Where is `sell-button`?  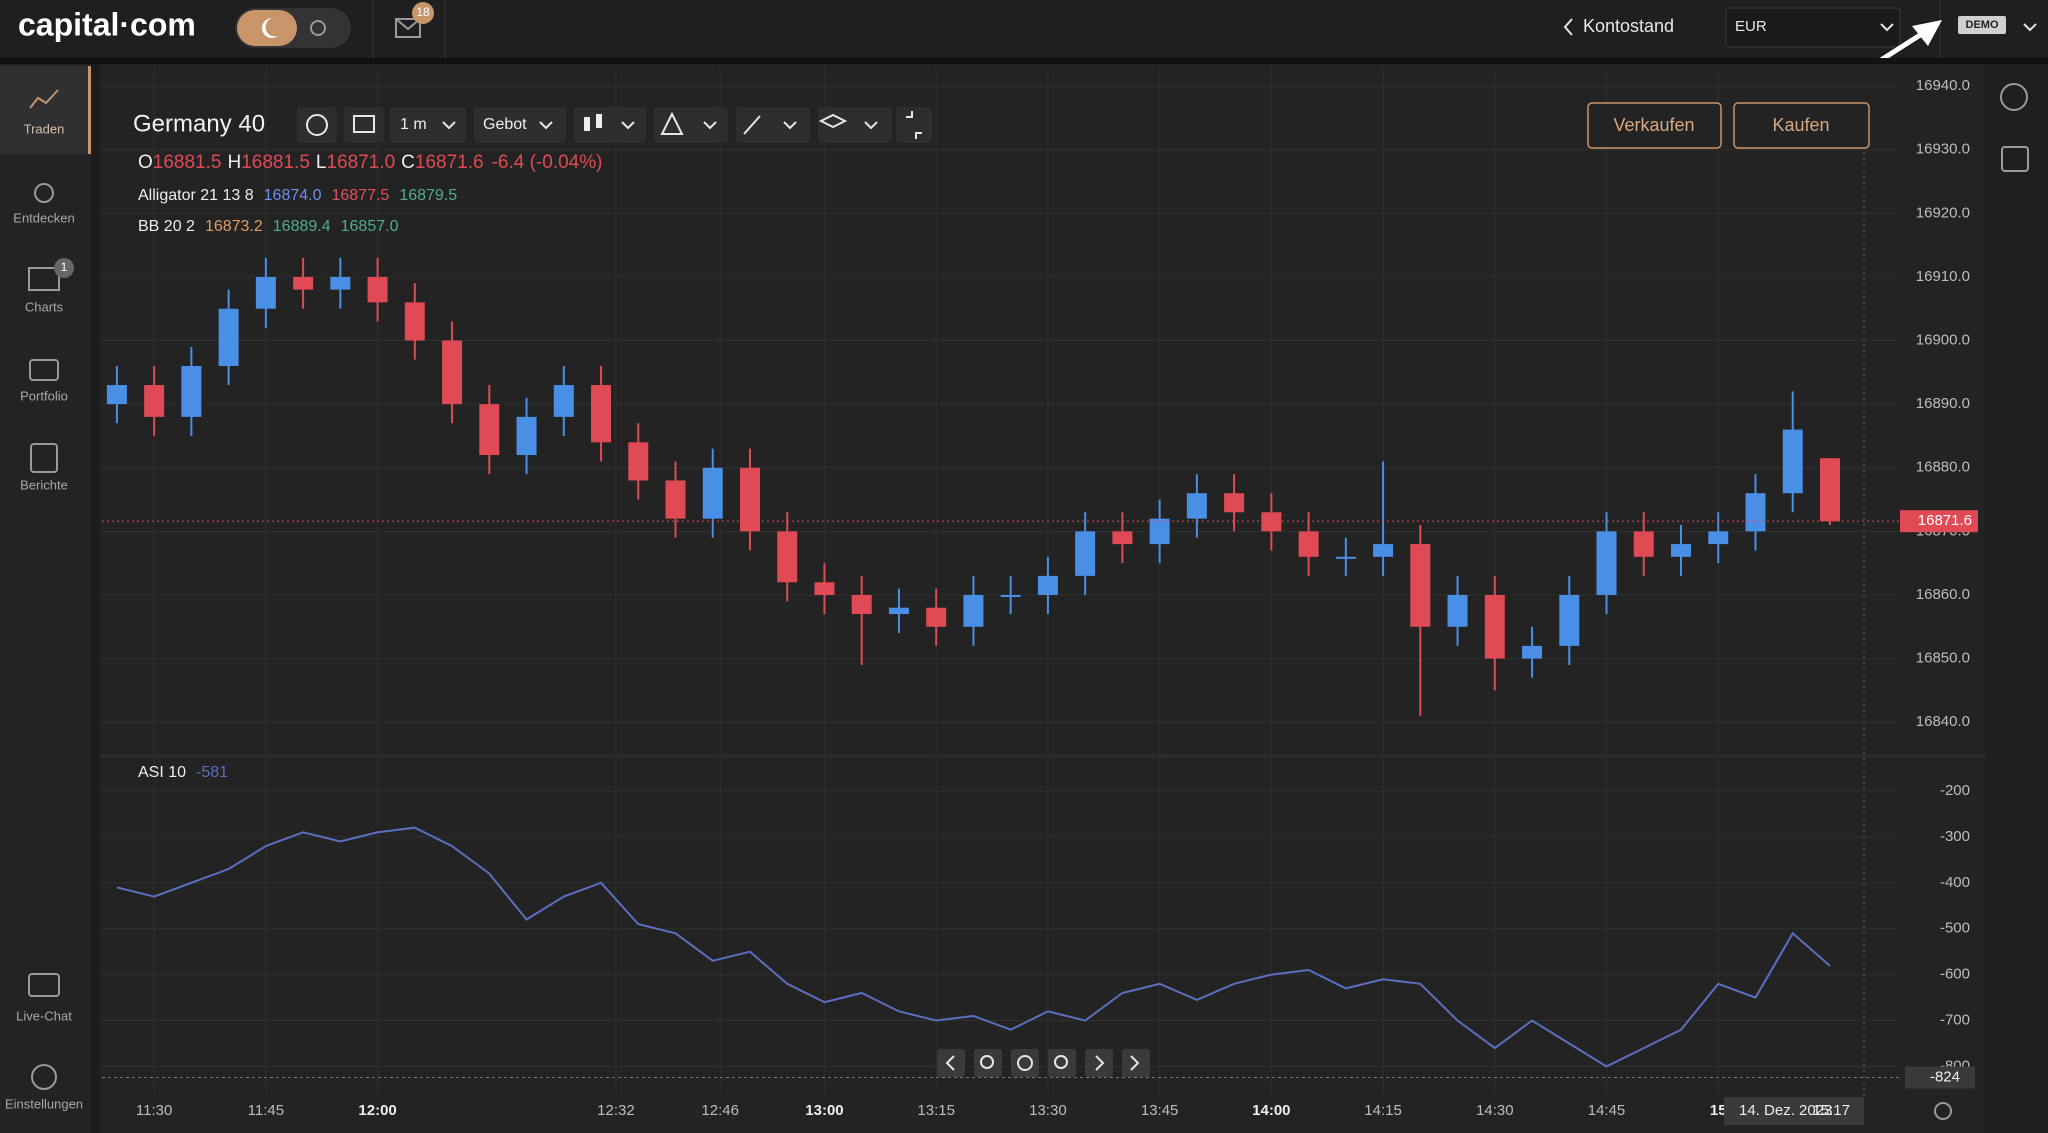 sell-button is located at coordinates (1654, 125).